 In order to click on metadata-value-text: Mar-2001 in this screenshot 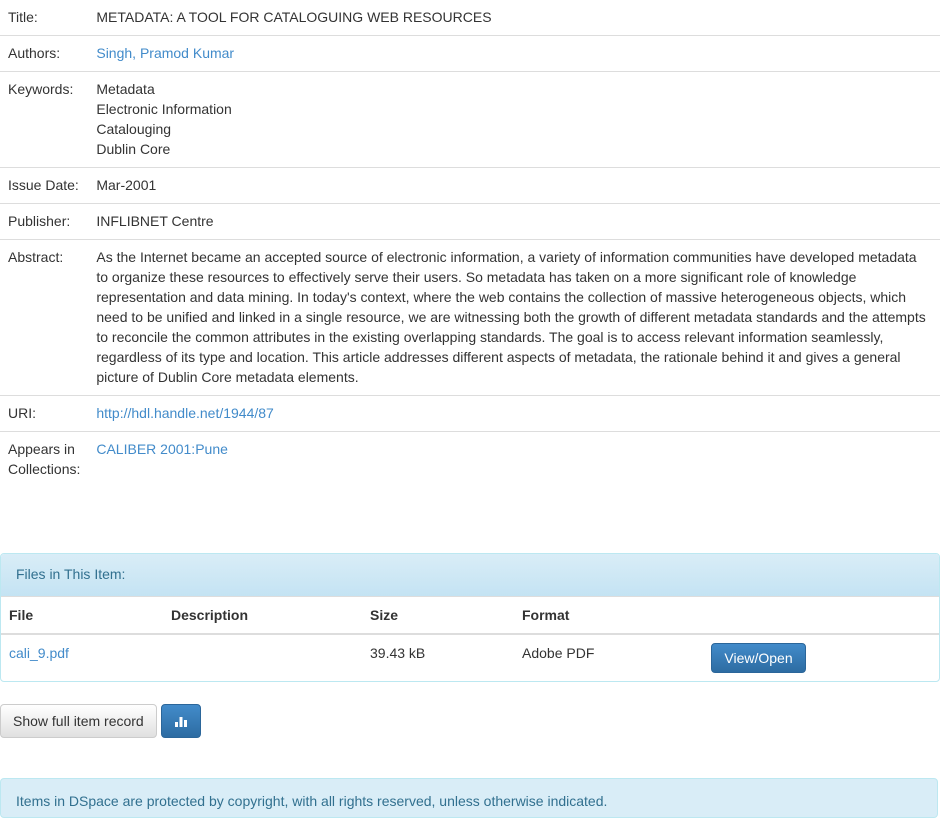, I will do `click(126, 185)`.